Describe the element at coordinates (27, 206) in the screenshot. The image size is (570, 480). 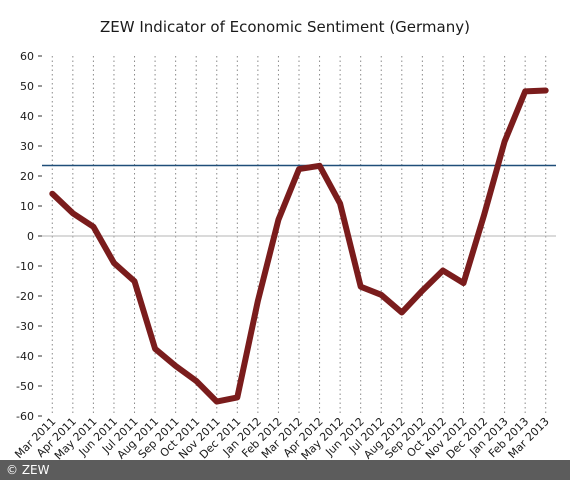
I see `y-tick-label: 10` at that location.